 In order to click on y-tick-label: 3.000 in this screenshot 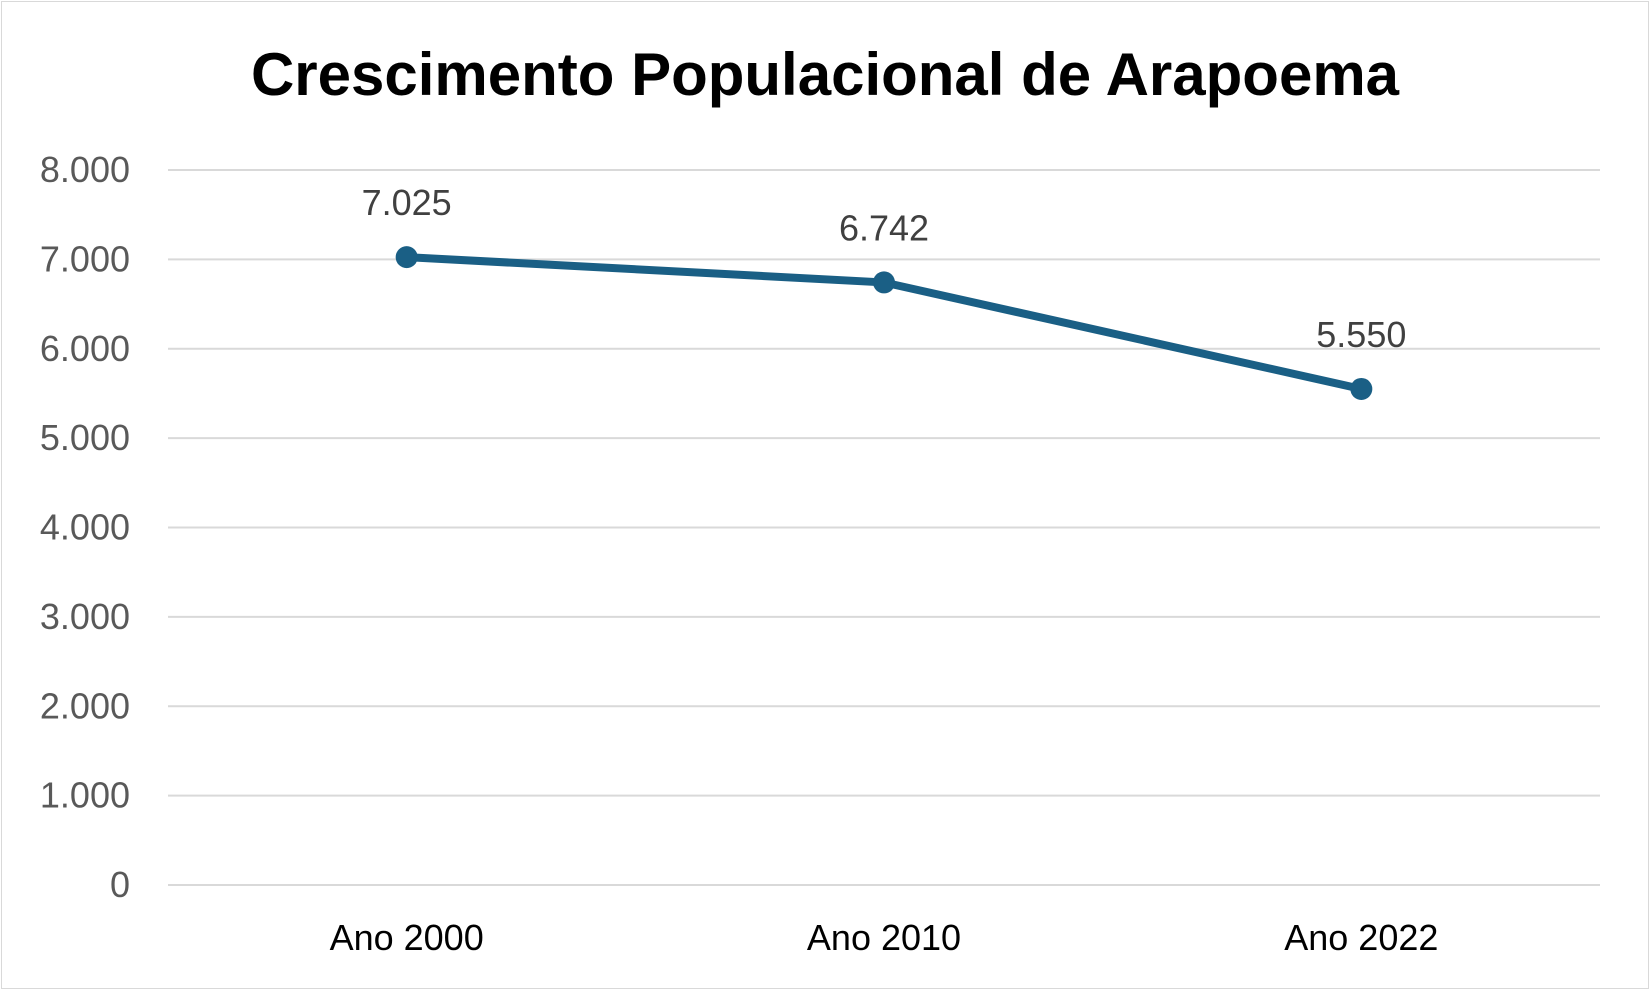, I will do `click(85, 616)`.